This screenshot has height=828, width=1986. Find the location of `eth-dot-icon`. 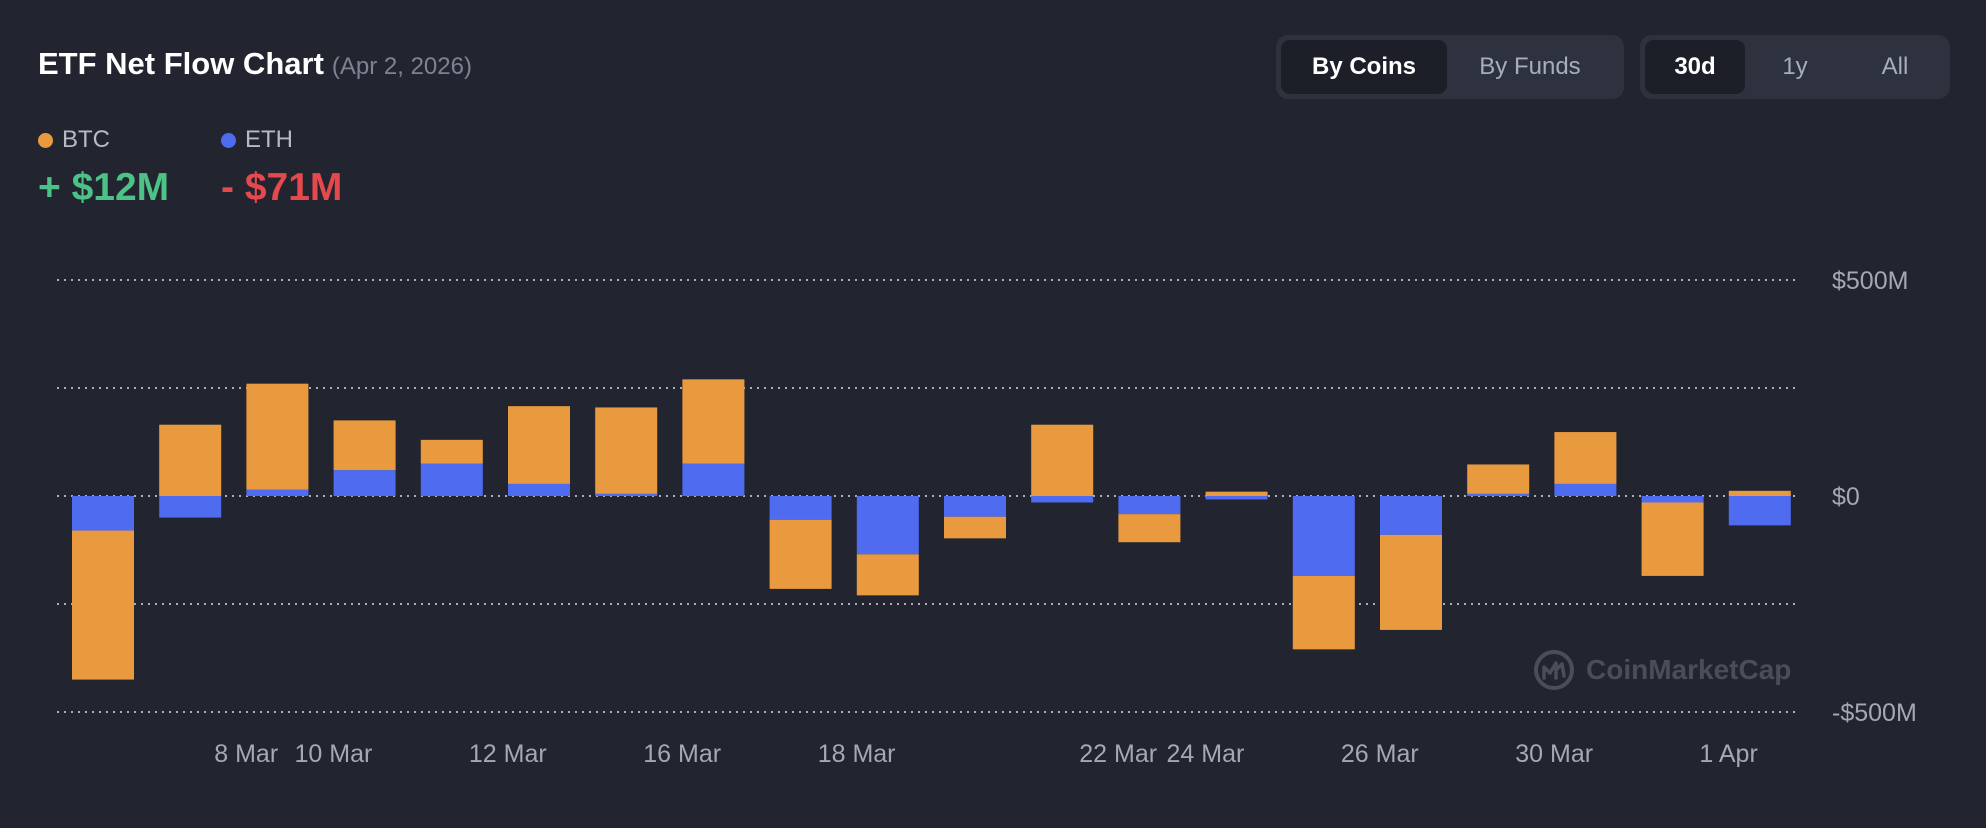

eth-dot-icon is located at coordinates (228, 140).